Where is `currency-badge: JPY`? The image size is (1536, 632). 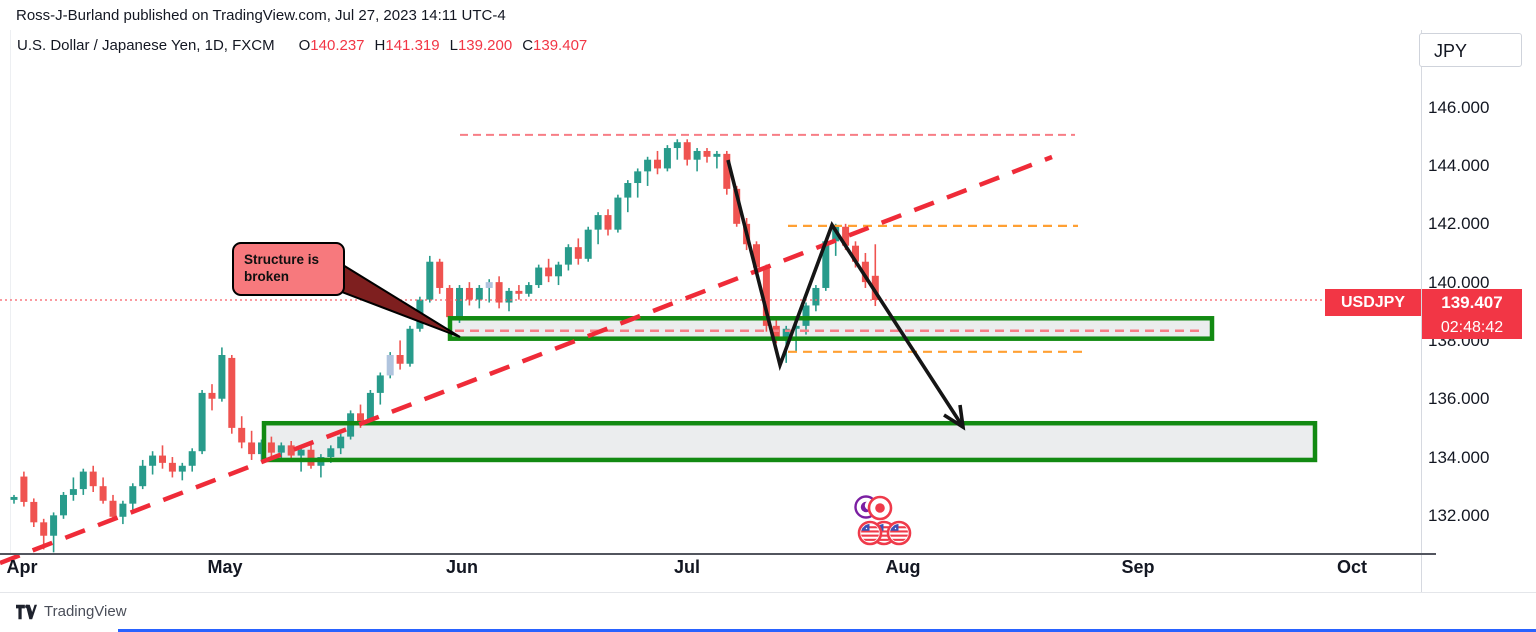
currency-badge: JPY is located at coordinates (1470, 50).